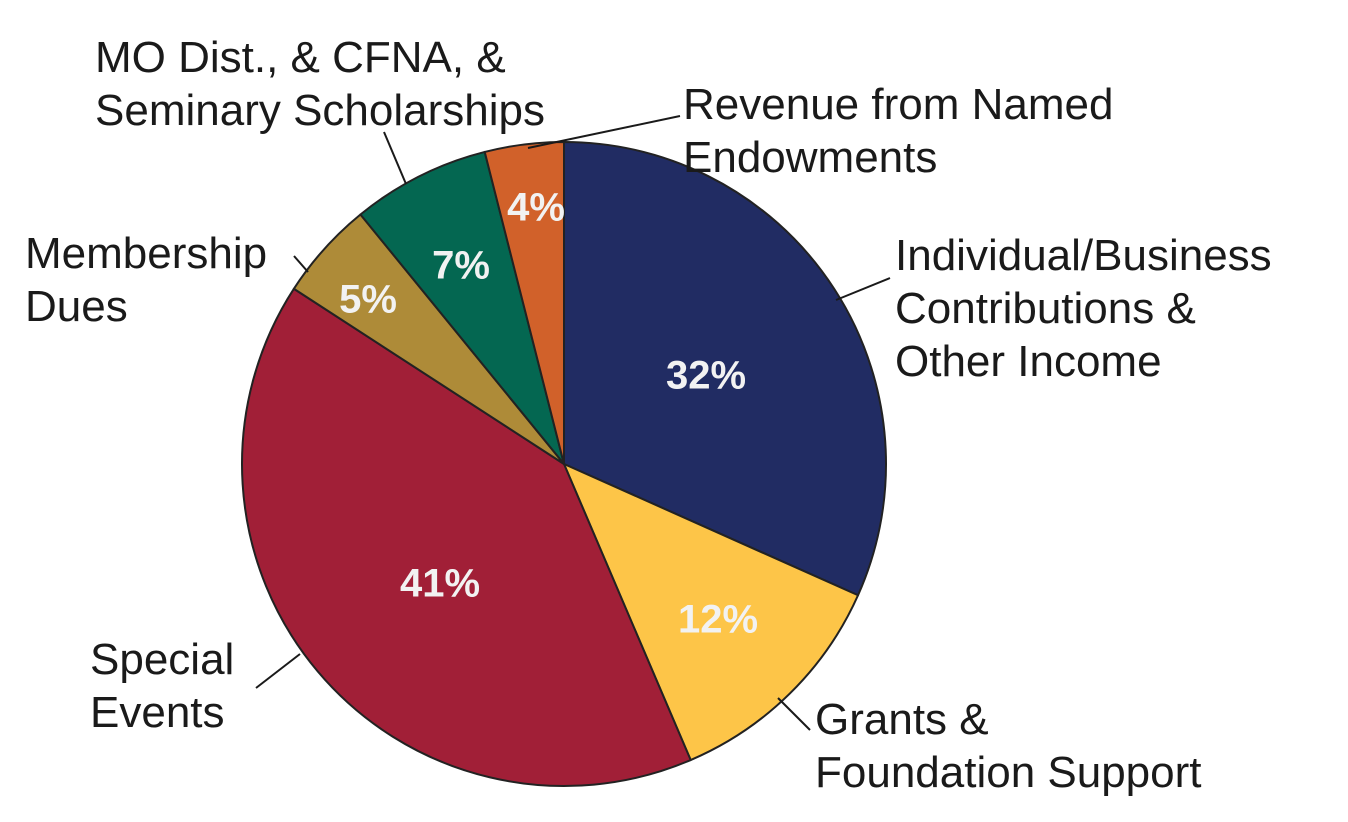 This screenshot has width=1348, height=822. I want to click on category-label-line: Contributions &, so click(1045, 308).